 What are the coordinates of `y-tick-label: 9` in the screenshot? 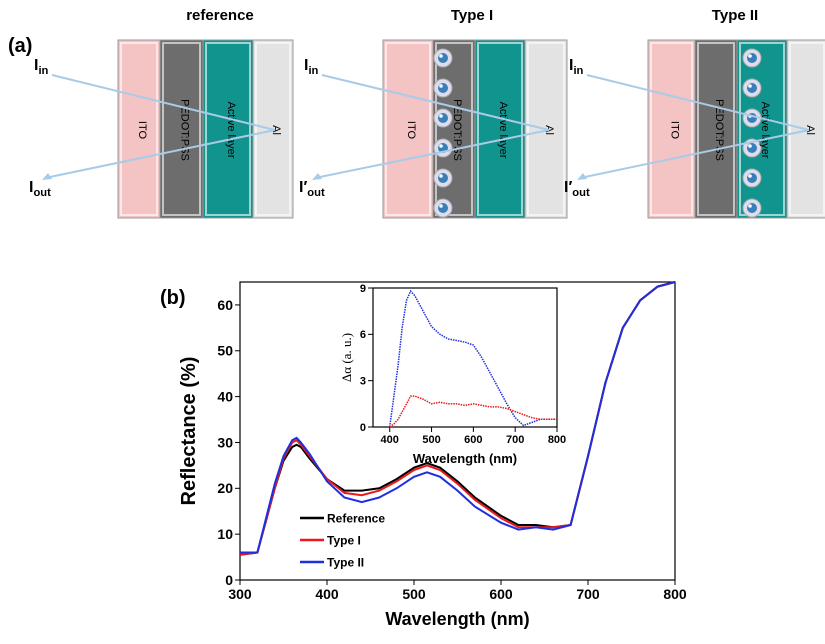 It's located at (363, 289).